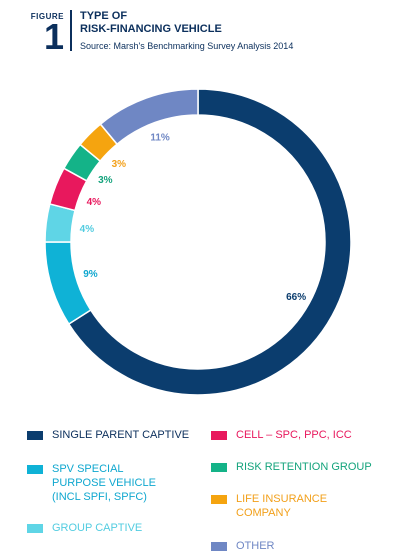  I want to click on legend-label-line: PURPOSE VEHICLE, so click(104, 483).